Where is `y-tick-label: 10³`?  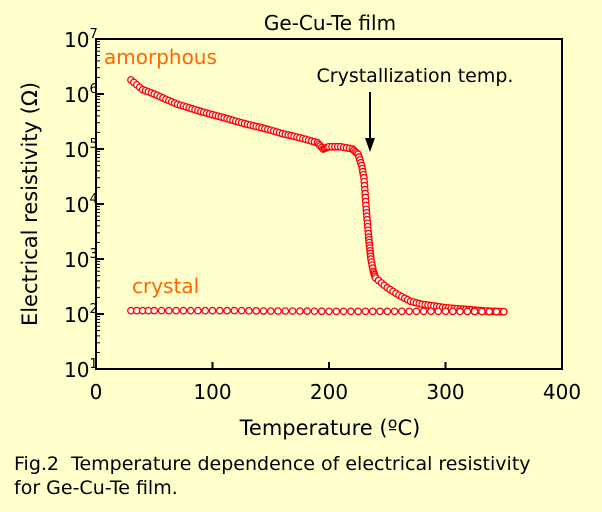
y-tick-label: 10³ is located at coordinates (81, 259).